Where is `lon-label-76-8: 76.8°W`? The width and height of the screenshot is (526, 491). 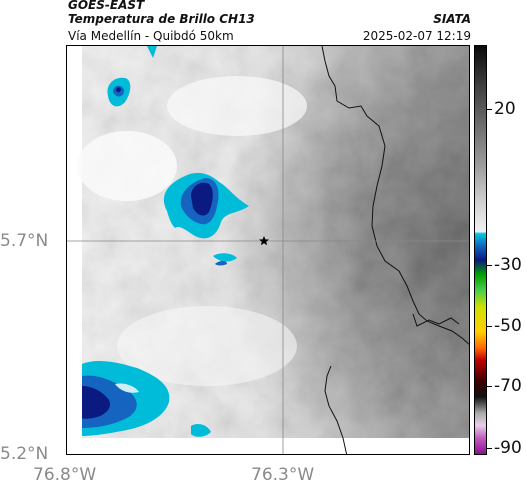
lon-label-76-8: 76.8°W is located at coordinates (65, 475).